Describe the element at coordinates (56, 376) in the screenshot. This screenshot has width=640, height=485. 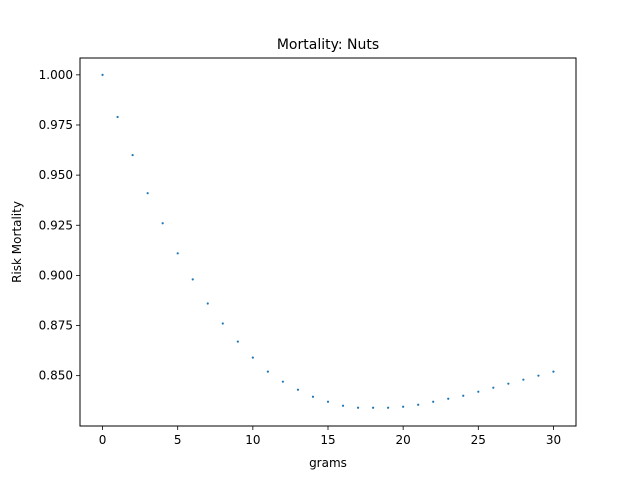
I see `y-tick-label: 0.850` at that location.